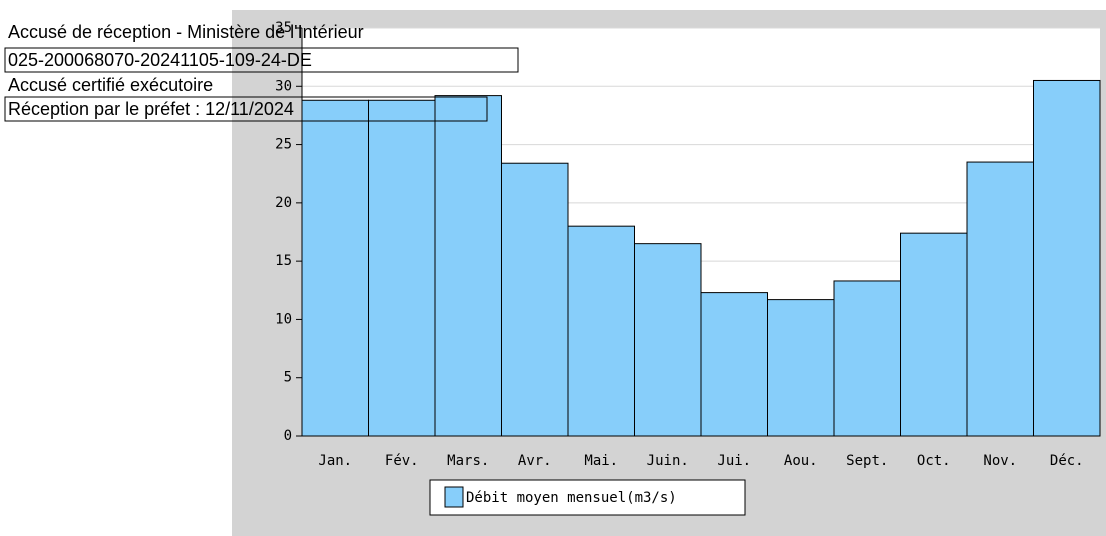  What do you see at coordinates (668, 461) in the screenshot?
I see `x-tick-label: Juin.` at bounding box center [668, 461].